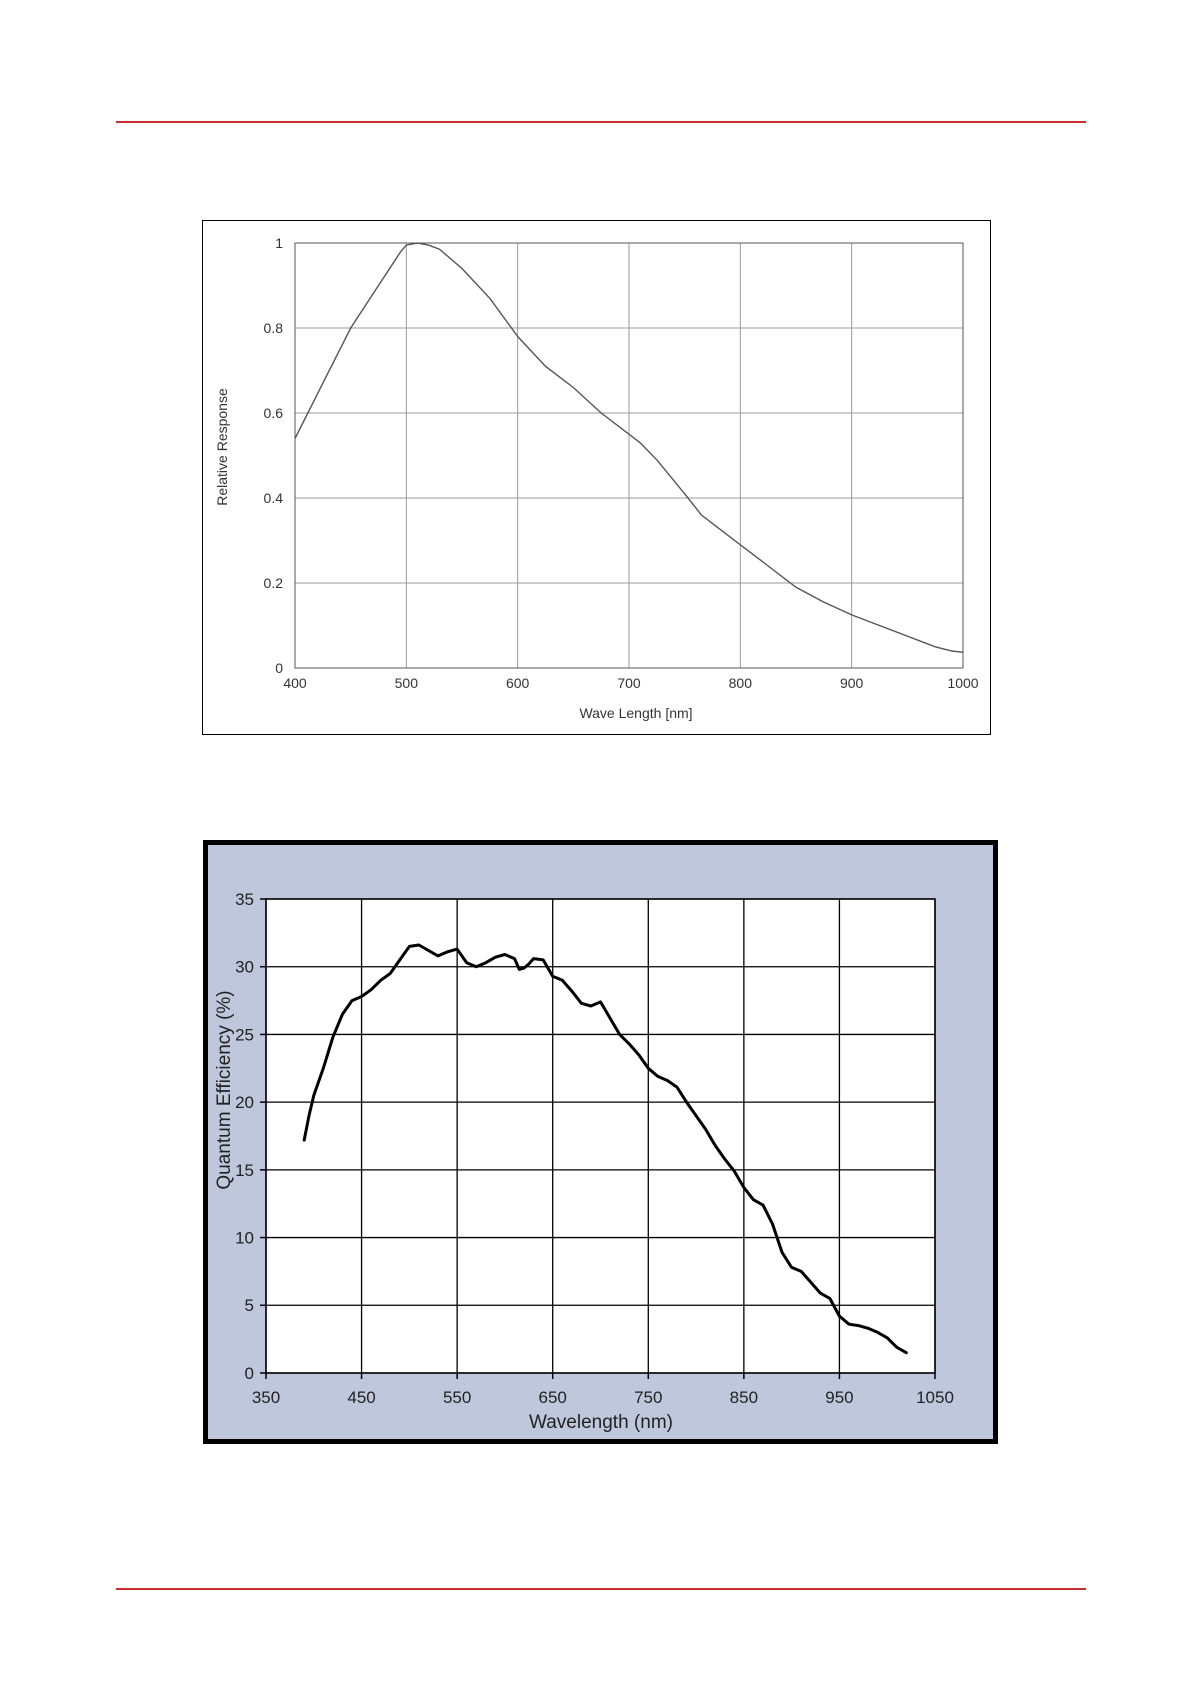  Describe the element at coordinates (224, 1089) in the screenshot. I see `chart2-y-axis-label: Quantum Efficiency (%)` at that location.